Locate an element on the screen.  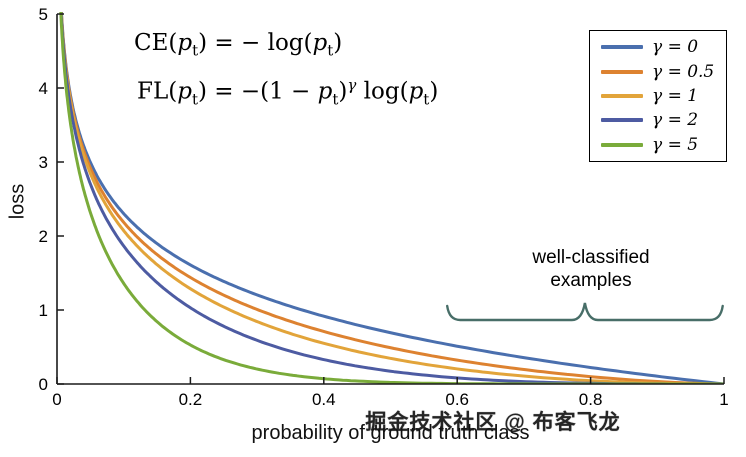
brace-label-line2: examples is located at coordinates (591, 281).